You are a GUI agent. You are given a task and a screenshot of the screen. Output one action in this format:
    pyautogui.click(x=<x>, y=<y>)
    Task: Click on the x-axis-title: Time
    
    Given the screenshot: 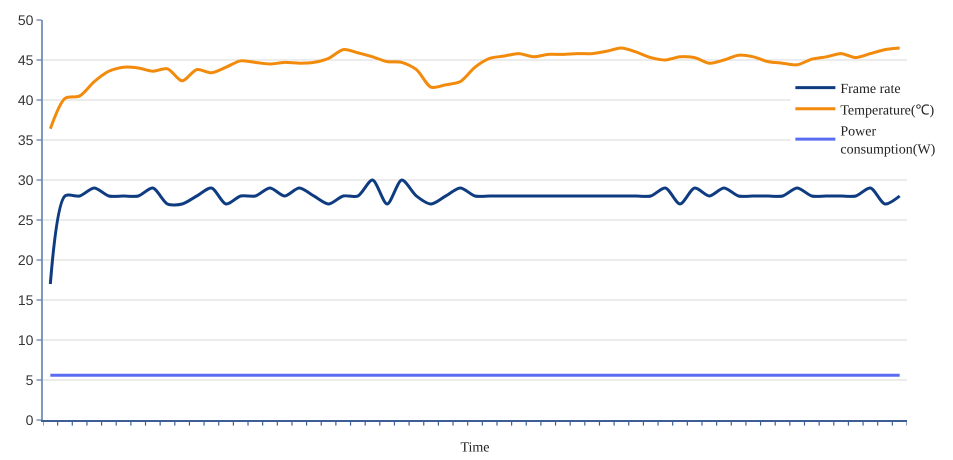 What is the action you would take?
    pyautogui.click(x=475, y=448)
    